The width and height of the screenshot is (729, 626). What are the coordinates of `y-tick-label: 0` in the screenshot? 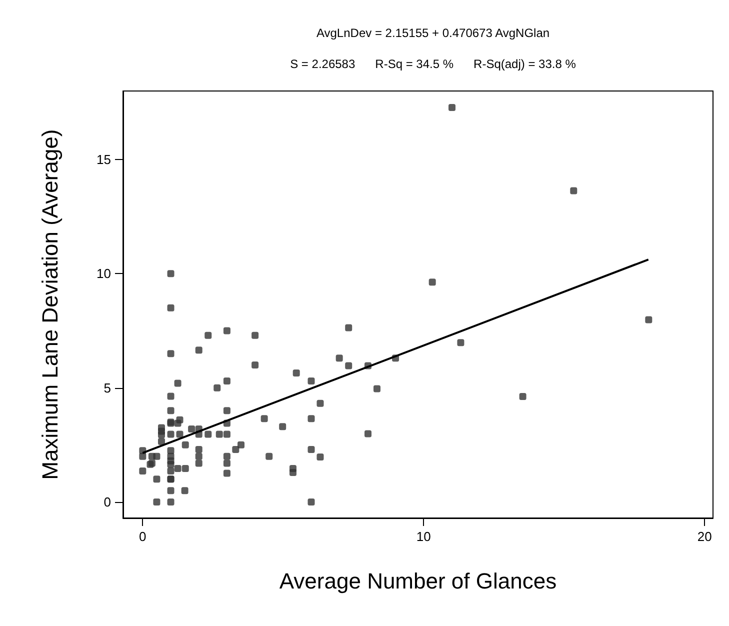 It's located at (107, 502).